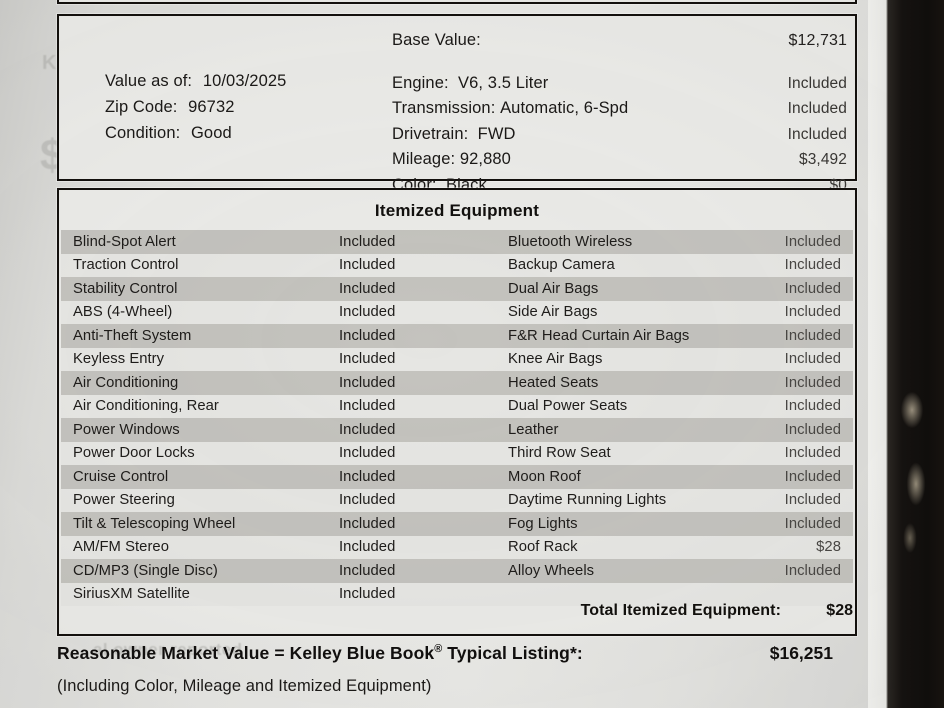 This screenshot has width=944, height=708. What do you see at coordinates (457, 611) in the screenshot?
I see `total-itemized-equipment-row: Total Itemized Equipment: $28` at bounding box center [457, 611].